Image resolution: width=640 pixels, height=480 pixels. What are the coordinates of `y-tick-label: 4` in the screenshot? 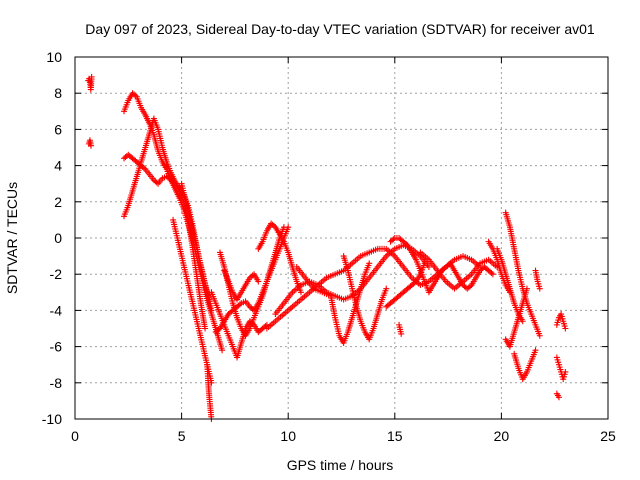 It's located at (58, 166).